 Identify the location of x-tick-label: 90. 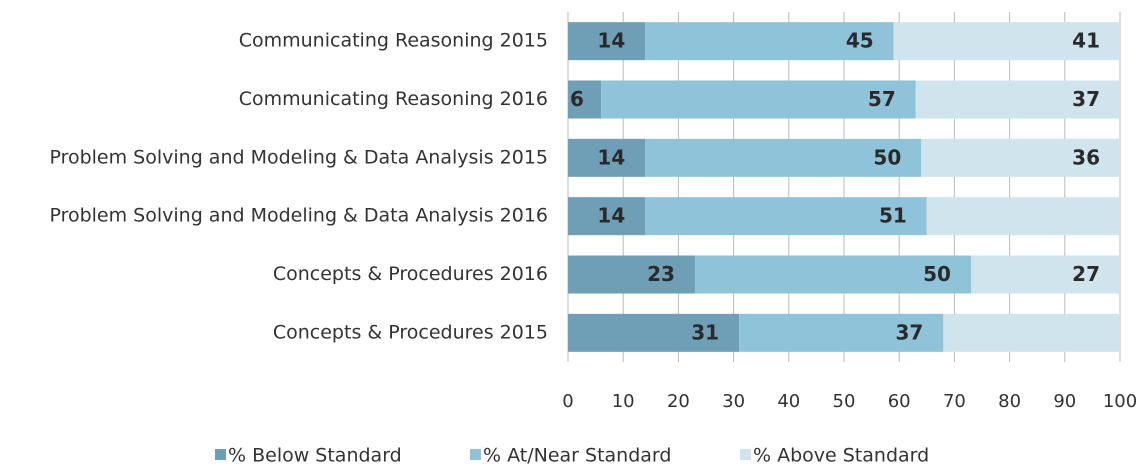
(1064, 401).